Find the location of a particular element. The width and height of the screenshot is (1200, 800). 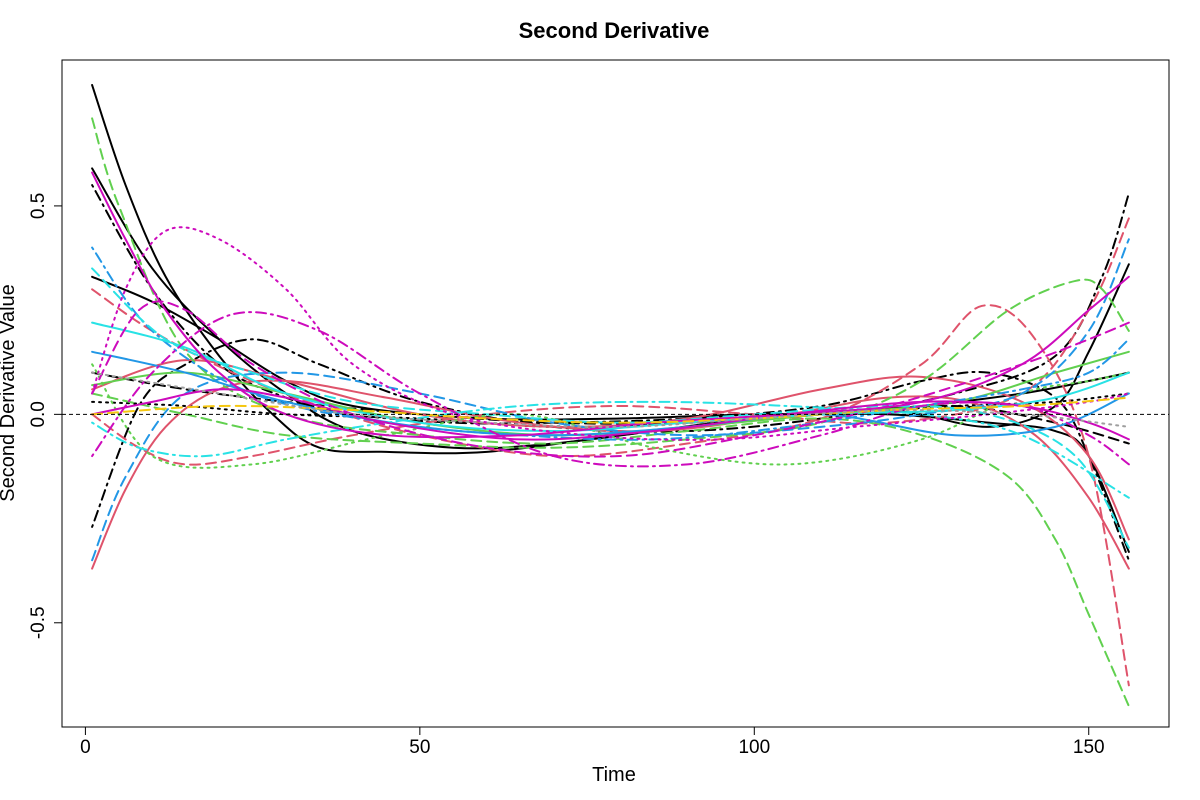

y-axis-label: Second Derivative Value is located at coordinates (9, 393).